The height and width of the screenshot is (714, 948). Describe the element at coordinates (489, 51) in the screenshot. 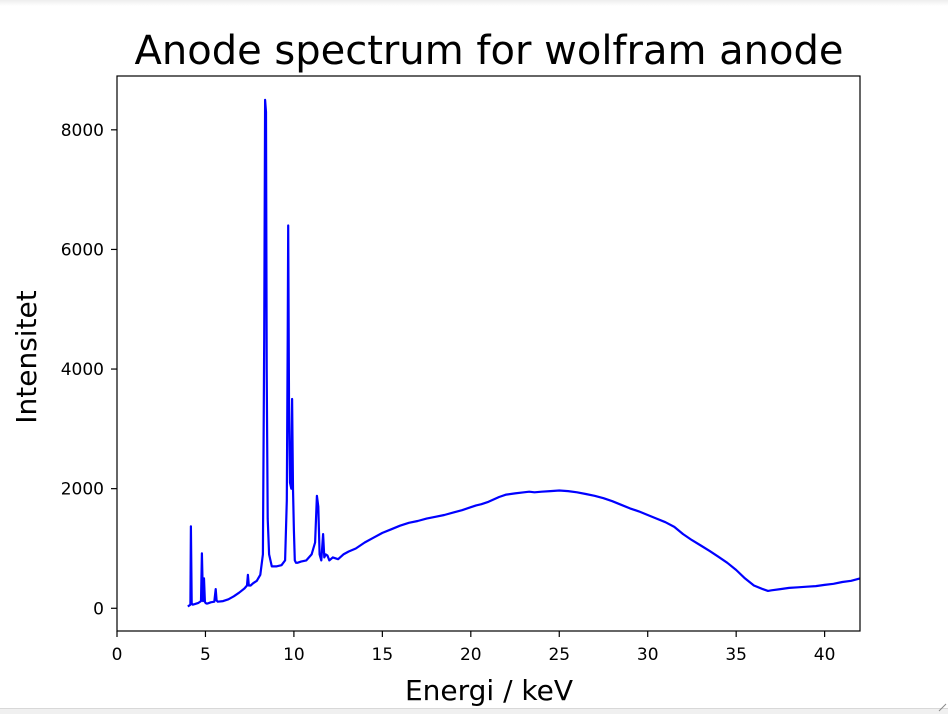

I see `chart-title: Anode spectrum for wolfram anode` at that location.